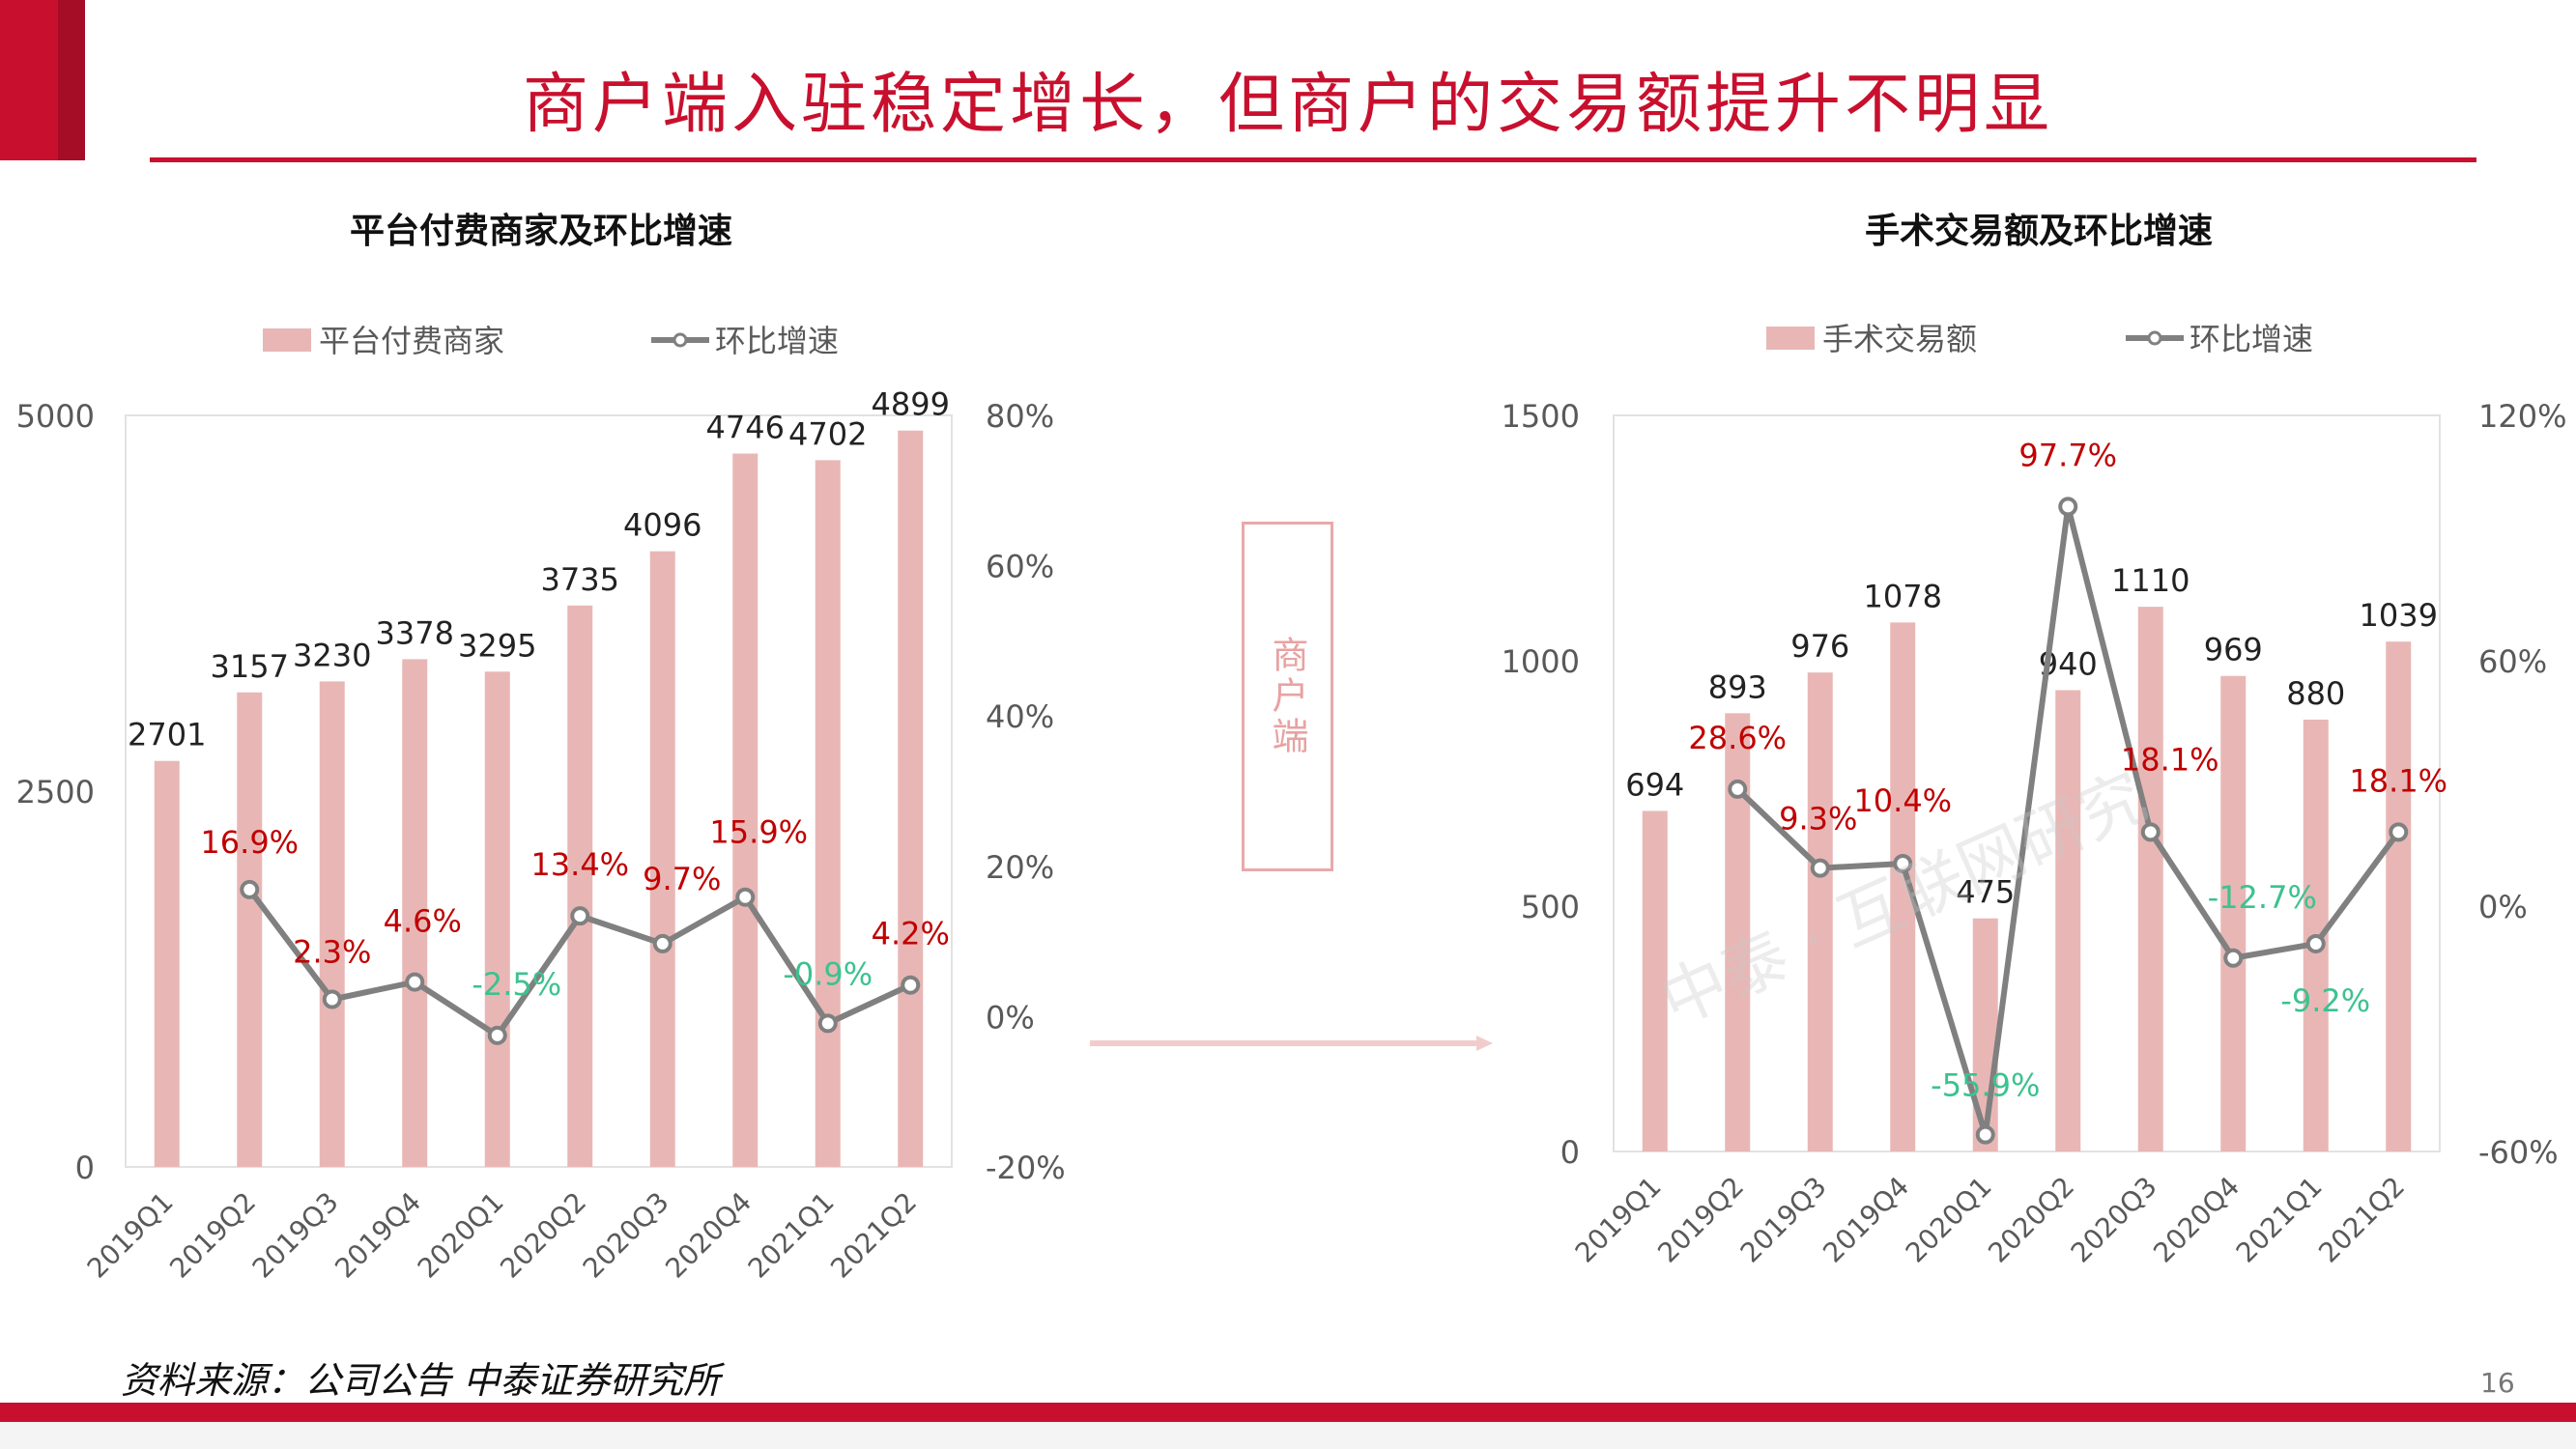  Describe the element at coordinates (421, 1380) in the screenshot. I see `source-note: 资料来源：公司公告 中泰证券研究所` at that location.